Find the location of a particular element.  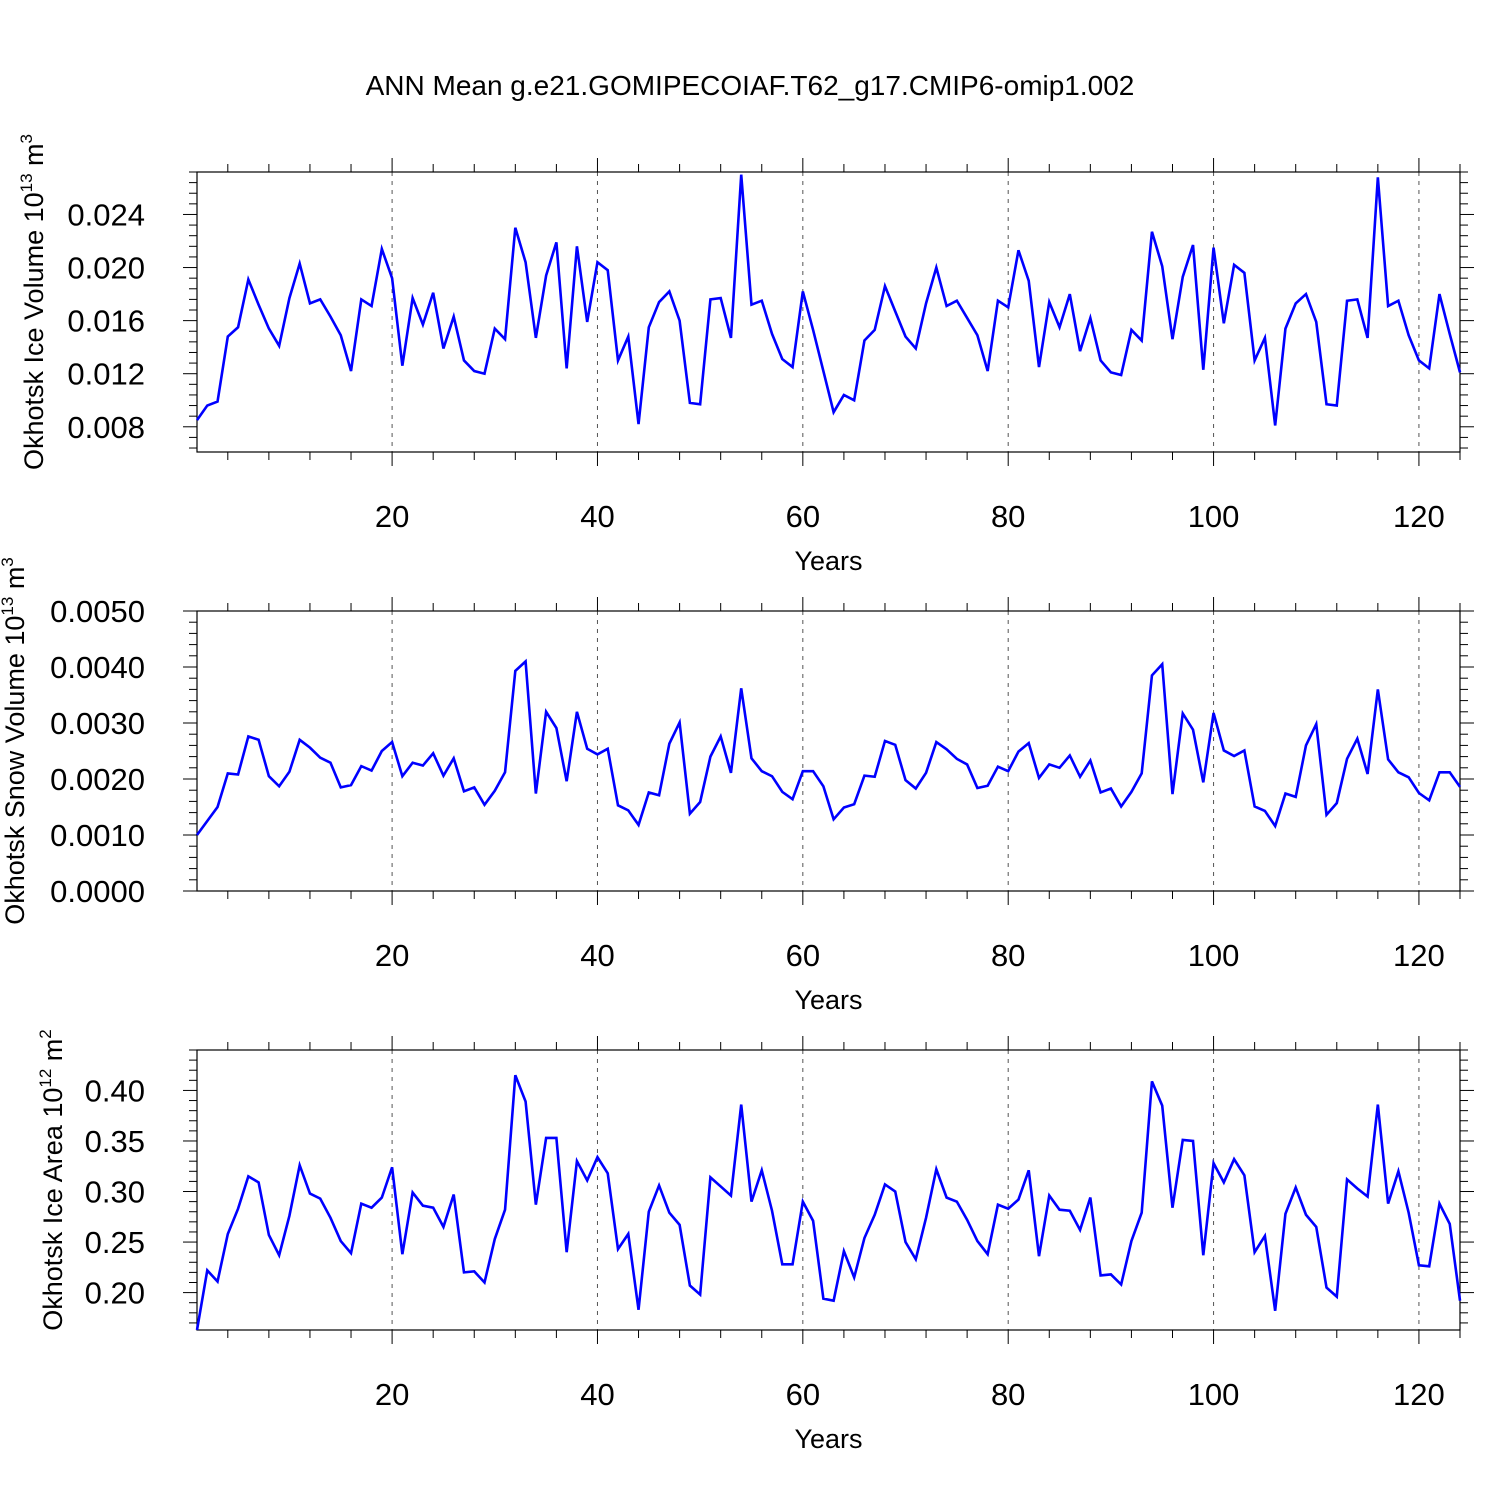

y-axis-label-text: Okhotsk Ice Volume 10 is located at coordinates (34, 331).